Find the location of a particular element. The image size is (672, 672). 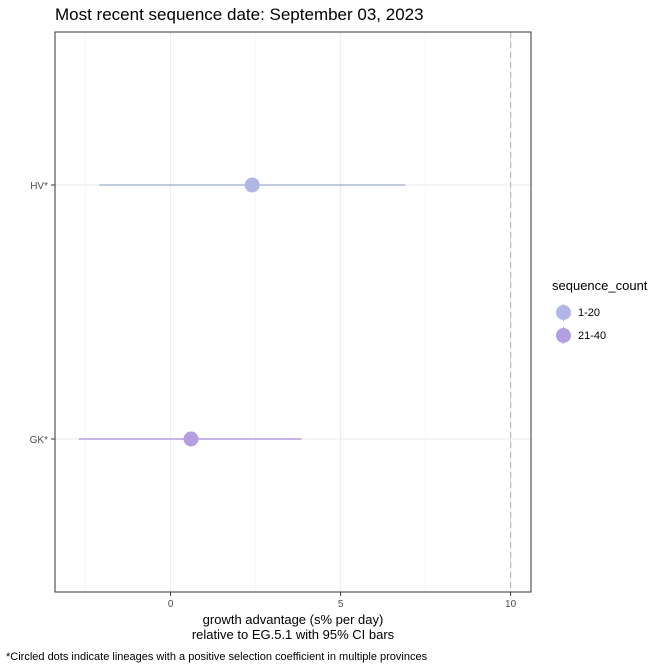

y-tick-label: GK* is located at coordinates (39, 440).